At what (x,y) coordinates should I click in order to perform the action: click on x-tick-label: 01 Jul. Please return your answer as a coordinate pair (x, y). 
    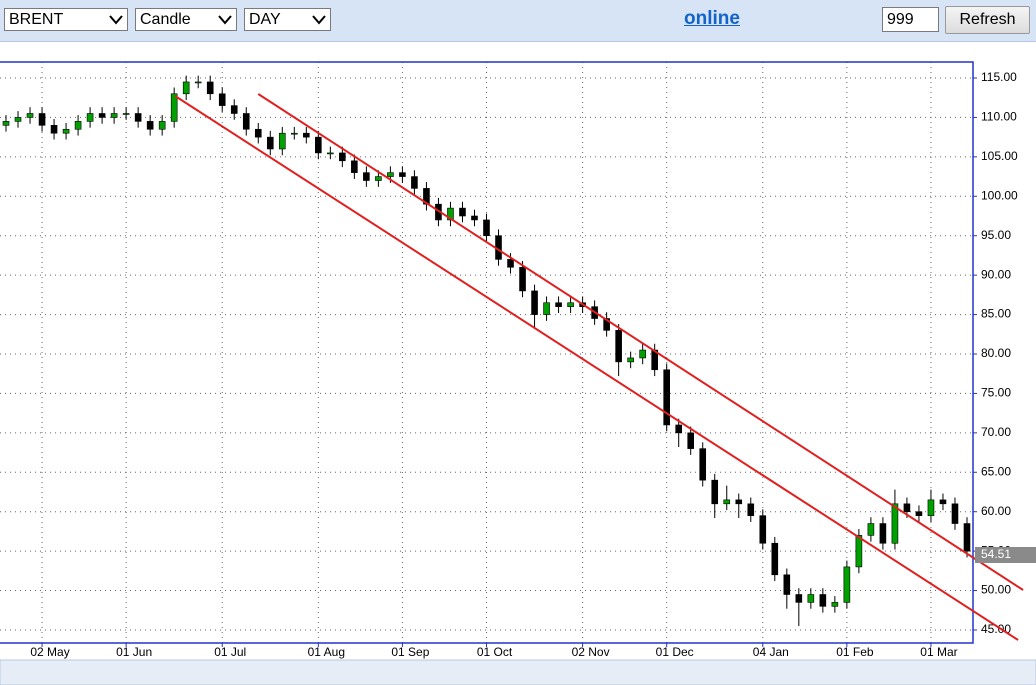
    Looking at the image, I should click on (230, 652).